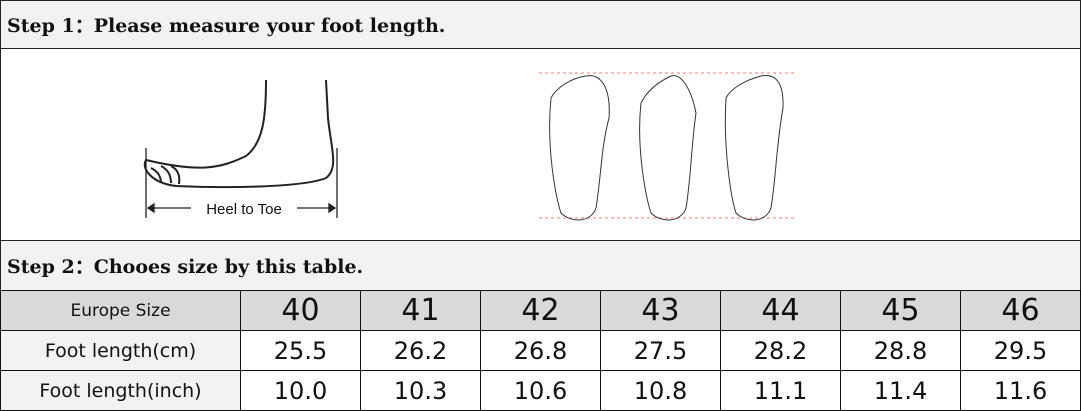 The image size is (1081, 411). What do you see at coordinates (900, 310) in the screenshot?
I see `cell: 45` at bounding box center [900, 310].